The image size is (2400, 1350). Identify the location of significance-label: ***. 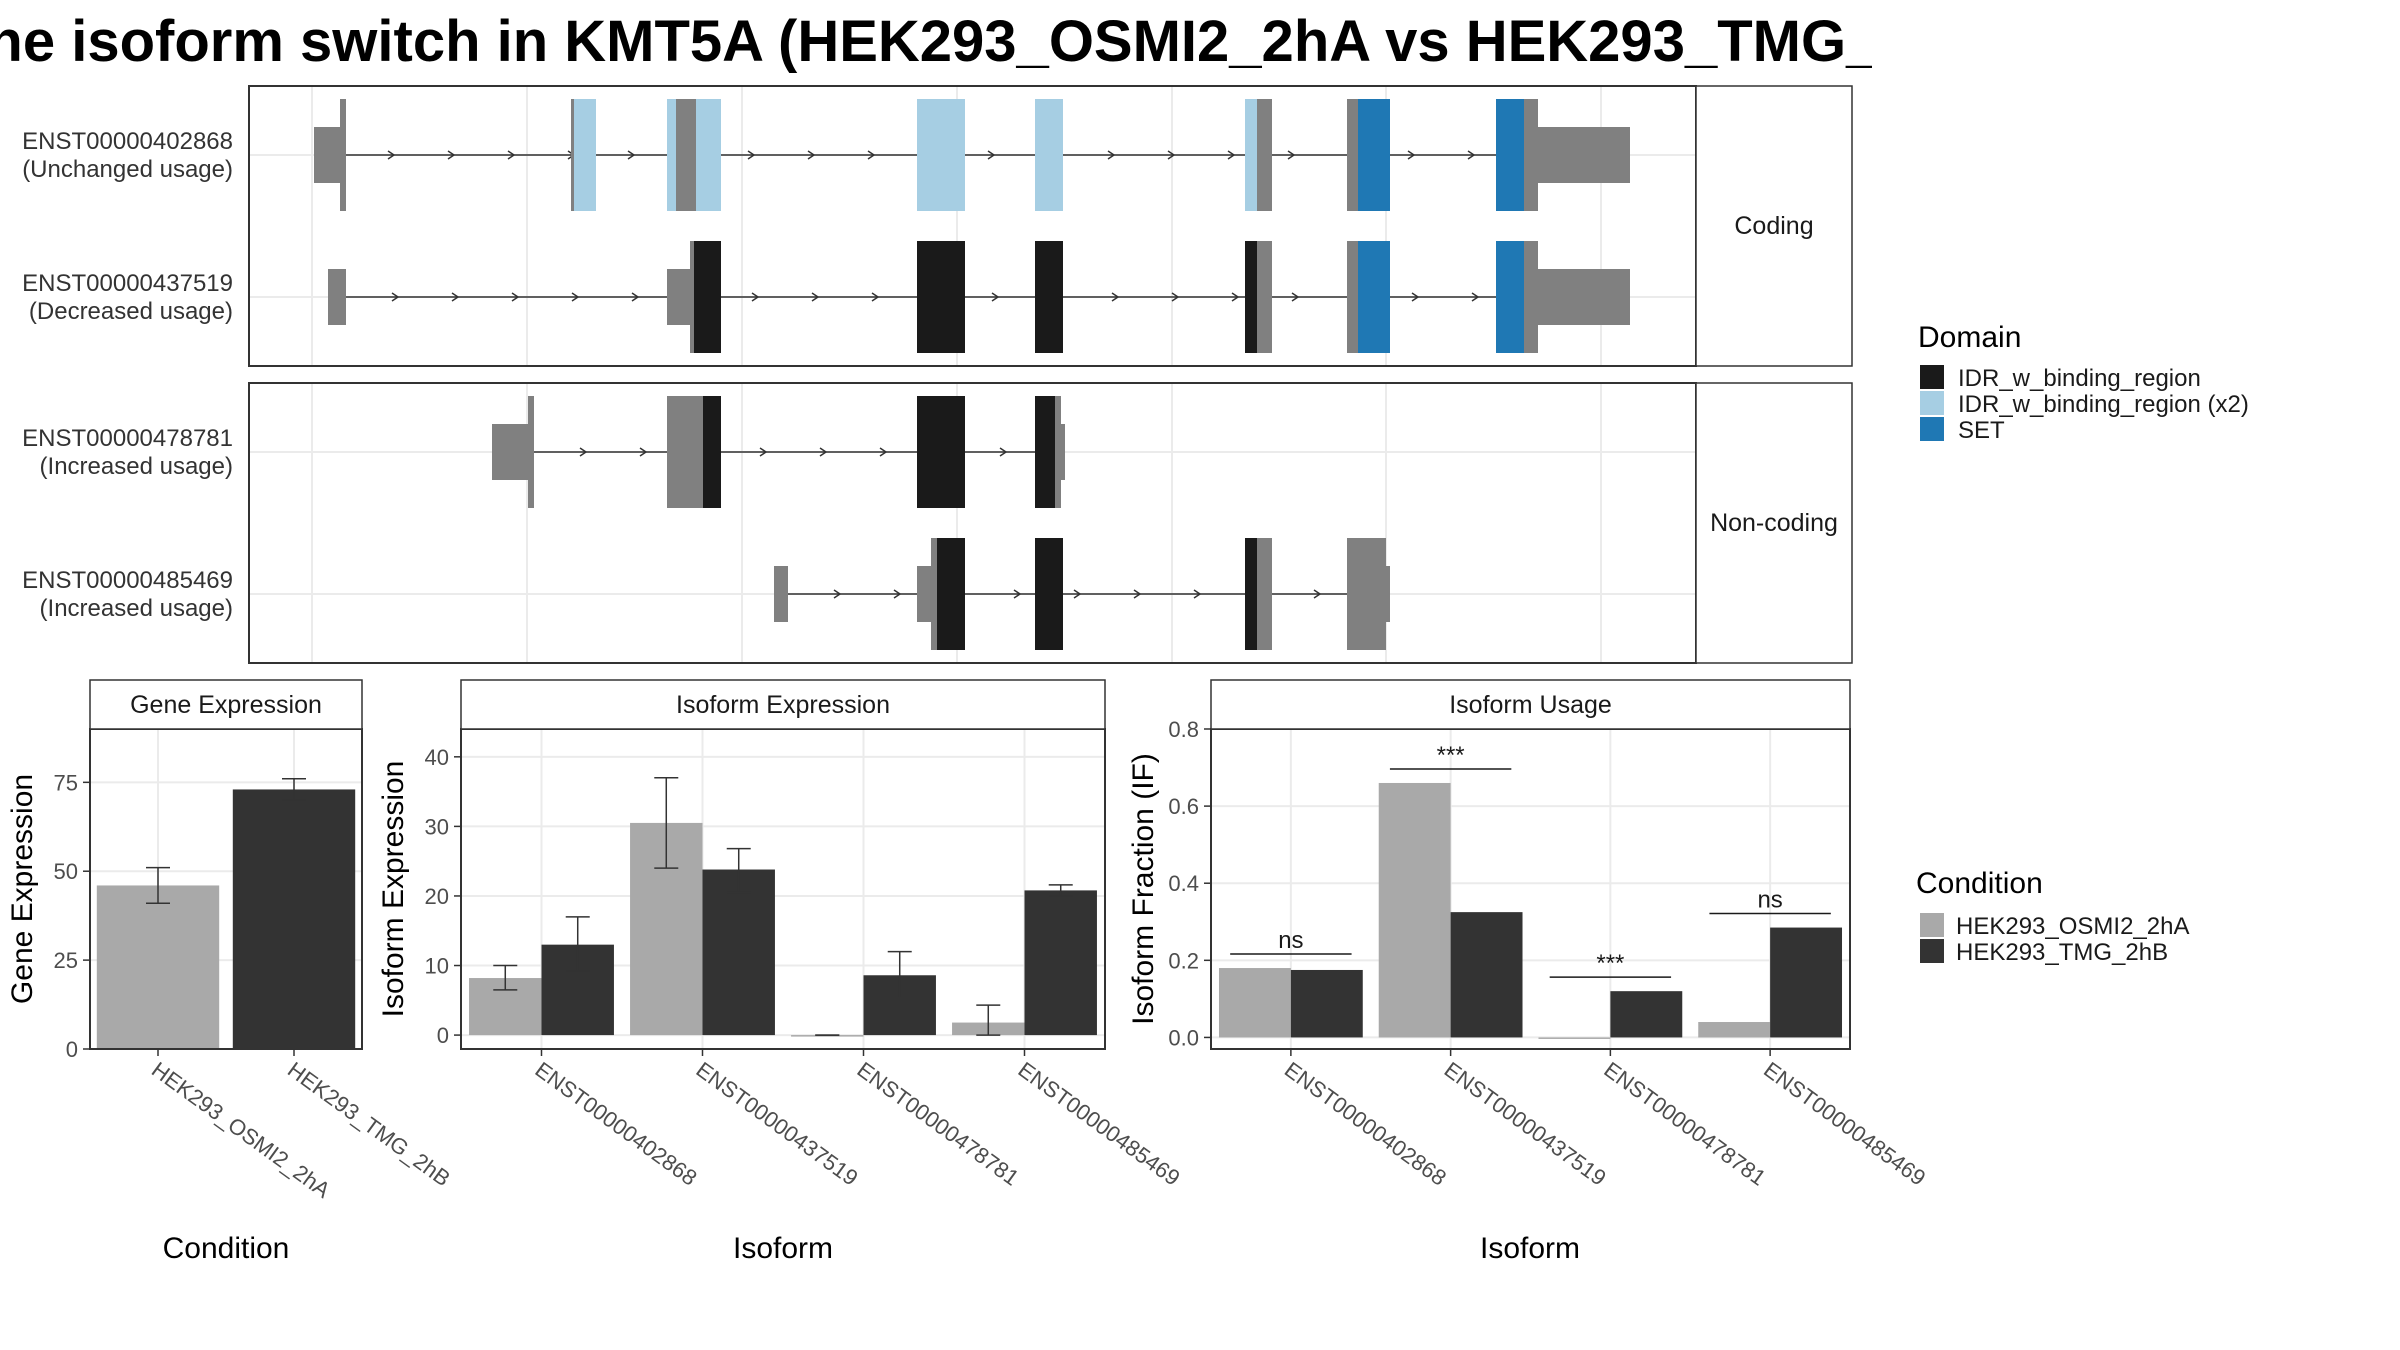
(1610, 963).